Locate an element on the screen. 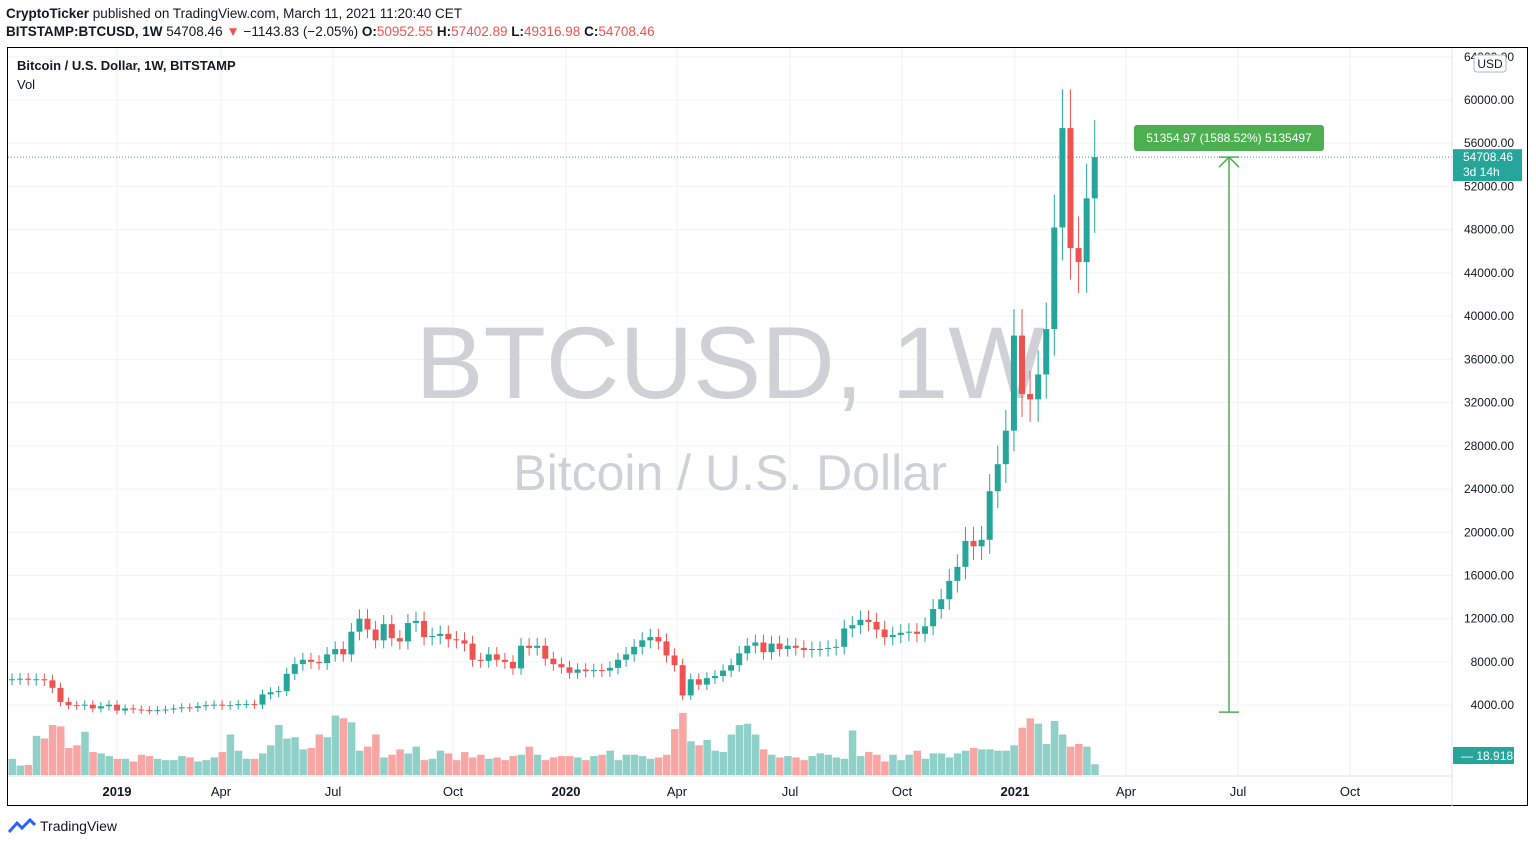 The width and height of the screenshot is (1536, 847). tradingview-logo-icon is located at coordinates (22, 825).